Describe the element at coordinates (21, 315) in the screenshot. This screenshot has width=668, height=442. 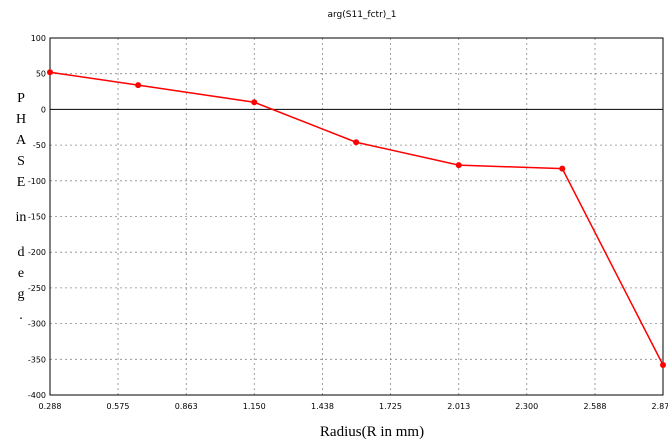
I see `y-label-char: .` at that location.